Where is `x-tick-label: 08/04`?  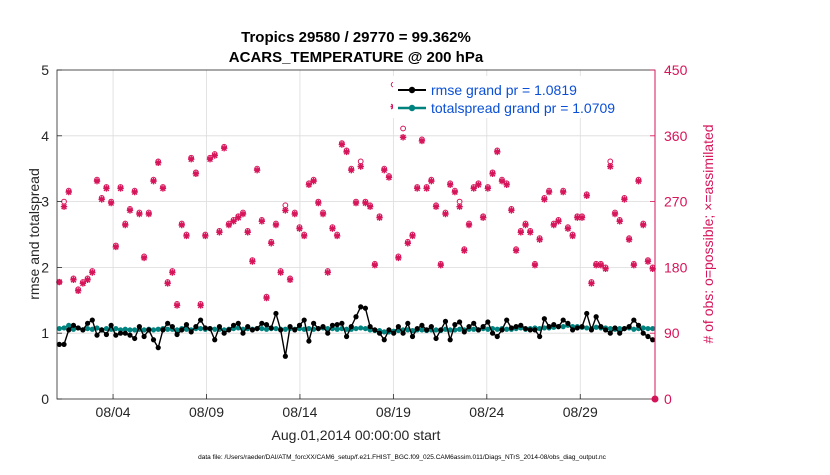 x-tick-label: 08/04 is located at coordinates (113, 412).